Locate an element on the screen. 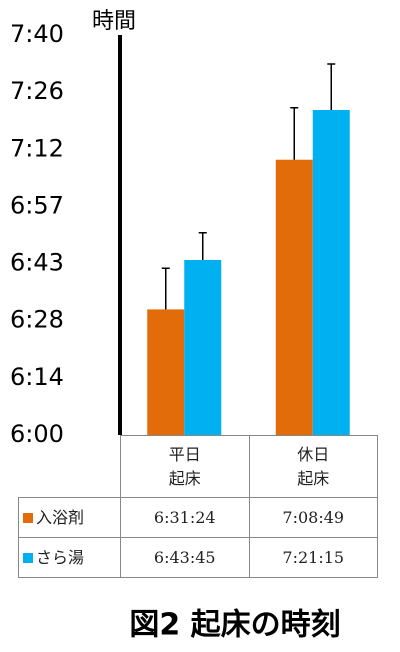 The image size is (400, 652). y-tick-label: 7:12 is located at coordinates (37, 148).